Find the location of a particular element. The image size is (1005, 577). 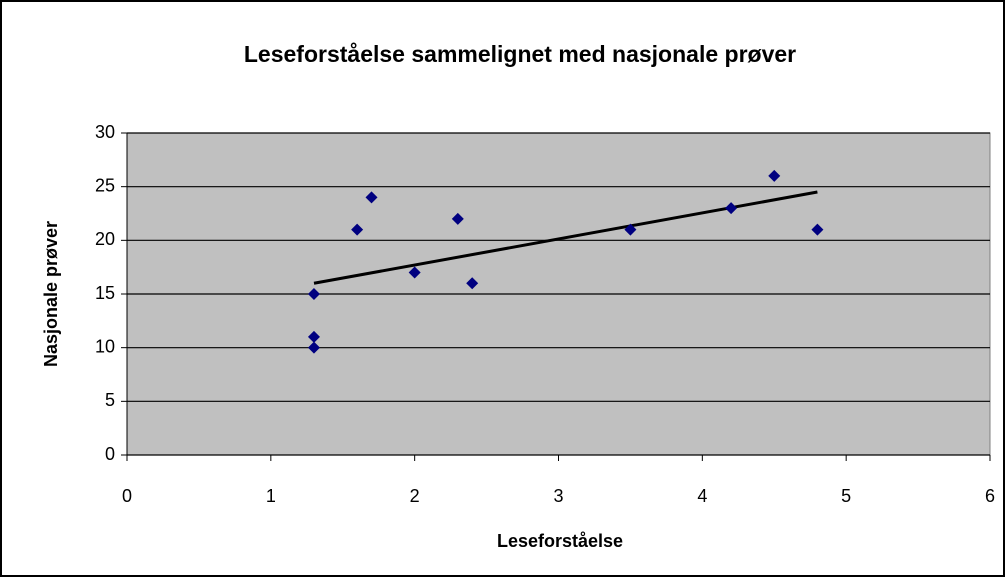

y-tick-label: 0 is located at coordinates (110, 454).